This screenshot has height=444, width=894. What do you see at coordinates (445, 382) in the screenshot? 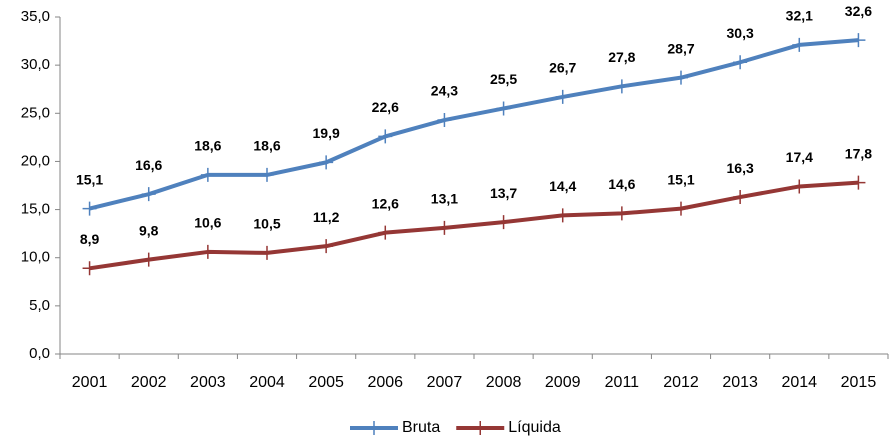
I see `x-tick-label: 2007` at bounding box center [445, 382].